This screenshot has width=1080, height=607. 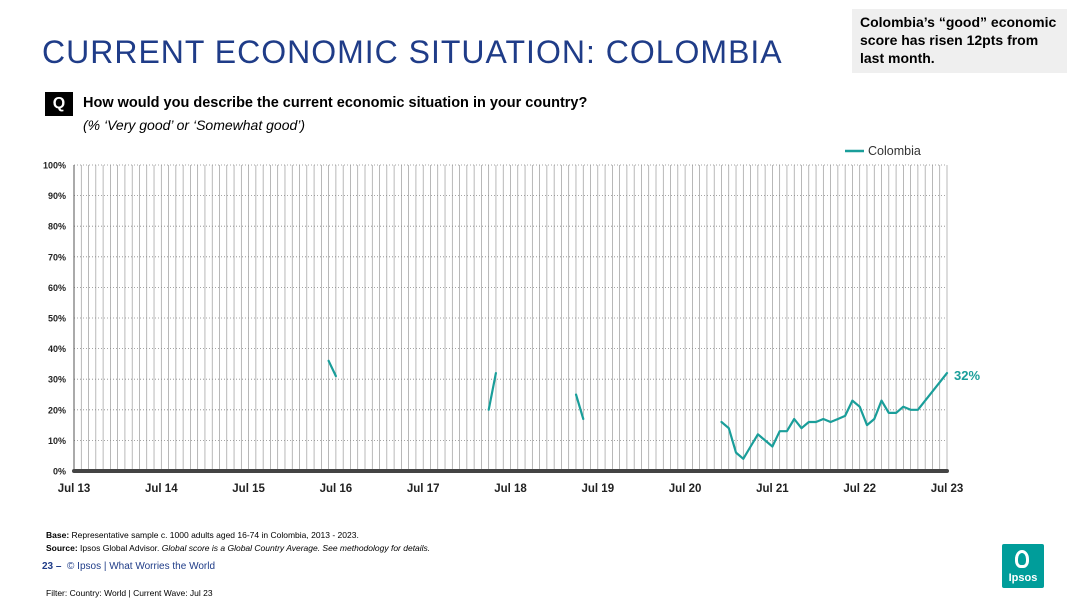 What do you see at coordinates (120, 548) in the screenshot?
I see `source-text: Ipsos Global Advisor.` at bounding box center [120, 548].